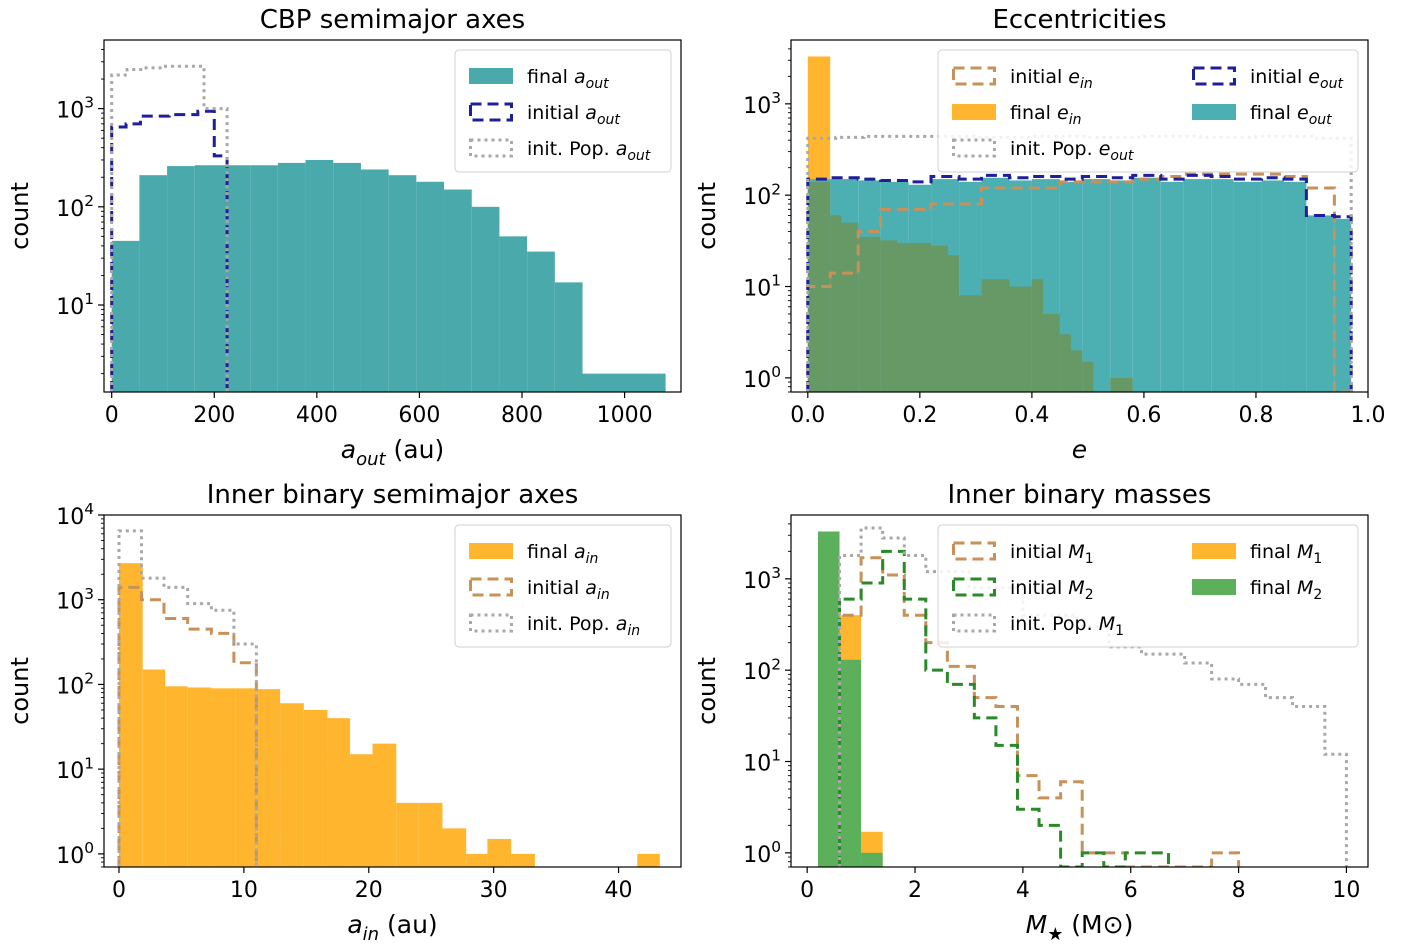  What do you see at coordinates (573, 115) in the screenshot?
I see `legend-label: initial aout` at bounding box center [573, 115].